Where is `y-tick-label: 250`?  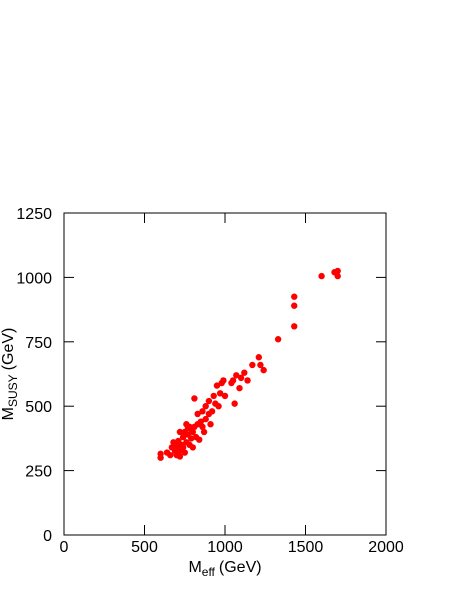 y-tick-label: 250 is located at coordinates (38, 472).